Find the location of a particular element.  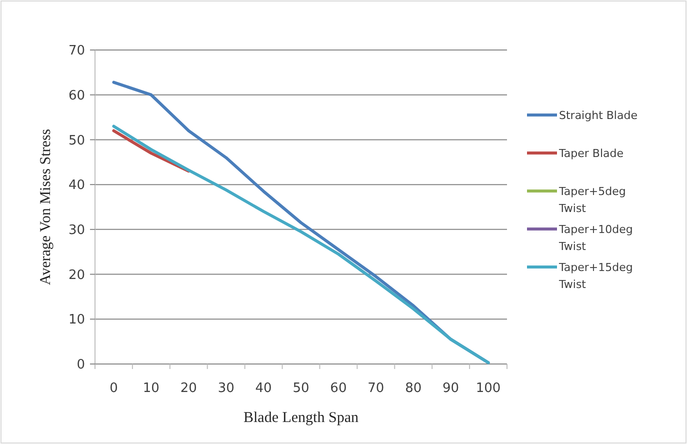

x-tick-label: 30 is located at coordinates (226, 388).